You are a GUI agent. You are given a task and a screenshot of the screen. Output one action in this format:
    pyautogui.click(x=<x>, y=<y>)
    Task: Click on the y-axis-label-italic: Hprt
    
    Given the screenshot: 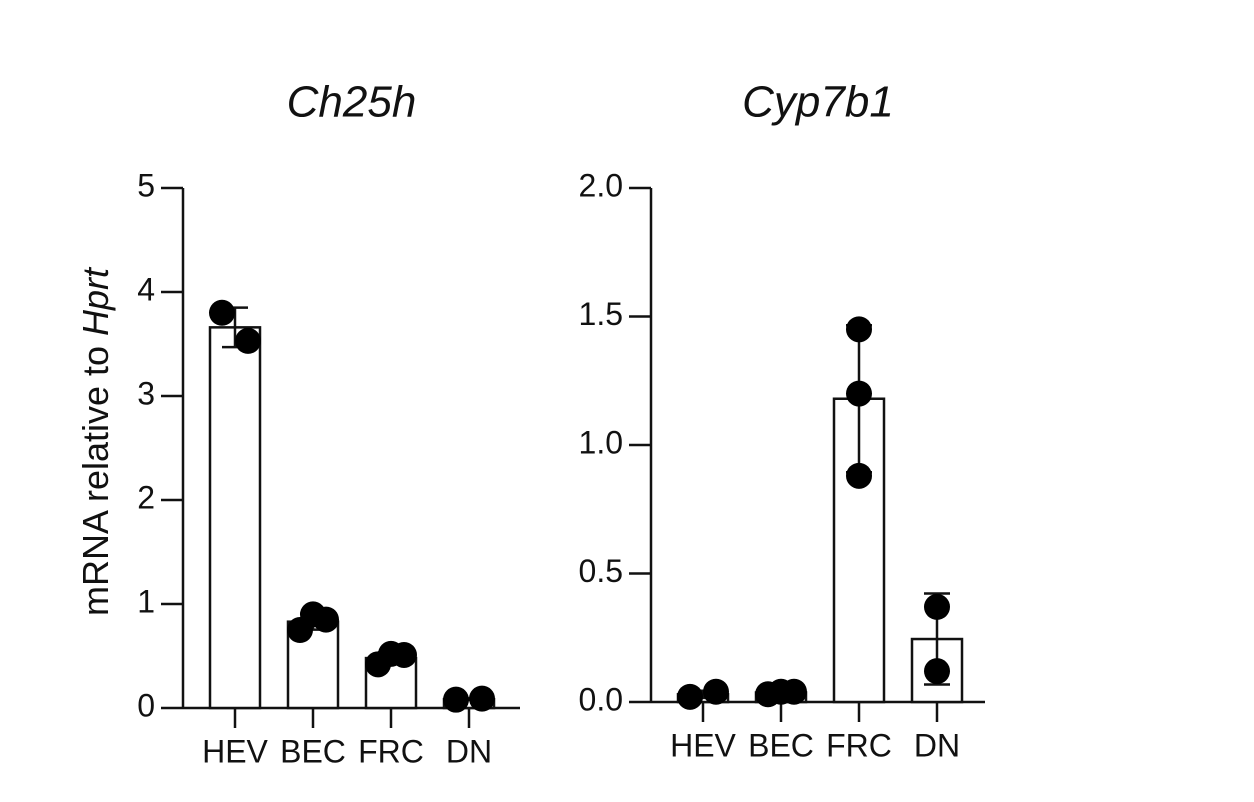 What is the action you would take?
    pyautogui.click(x=95, y=301)
    